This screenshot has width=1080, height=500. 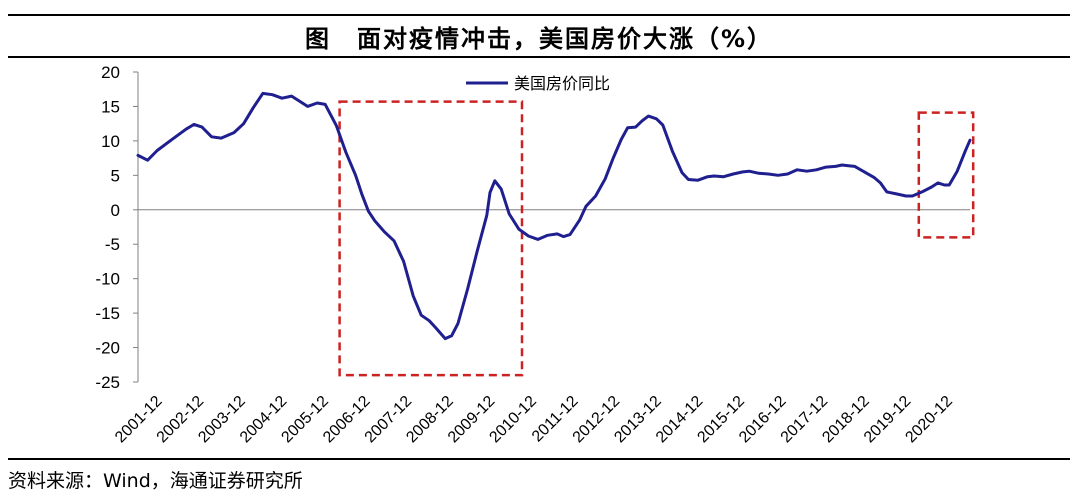 What do you see at coordinates (513, 420) in the screenshot?
I see `x-tick-label: 2010-12` at bounding box center [513, 420].